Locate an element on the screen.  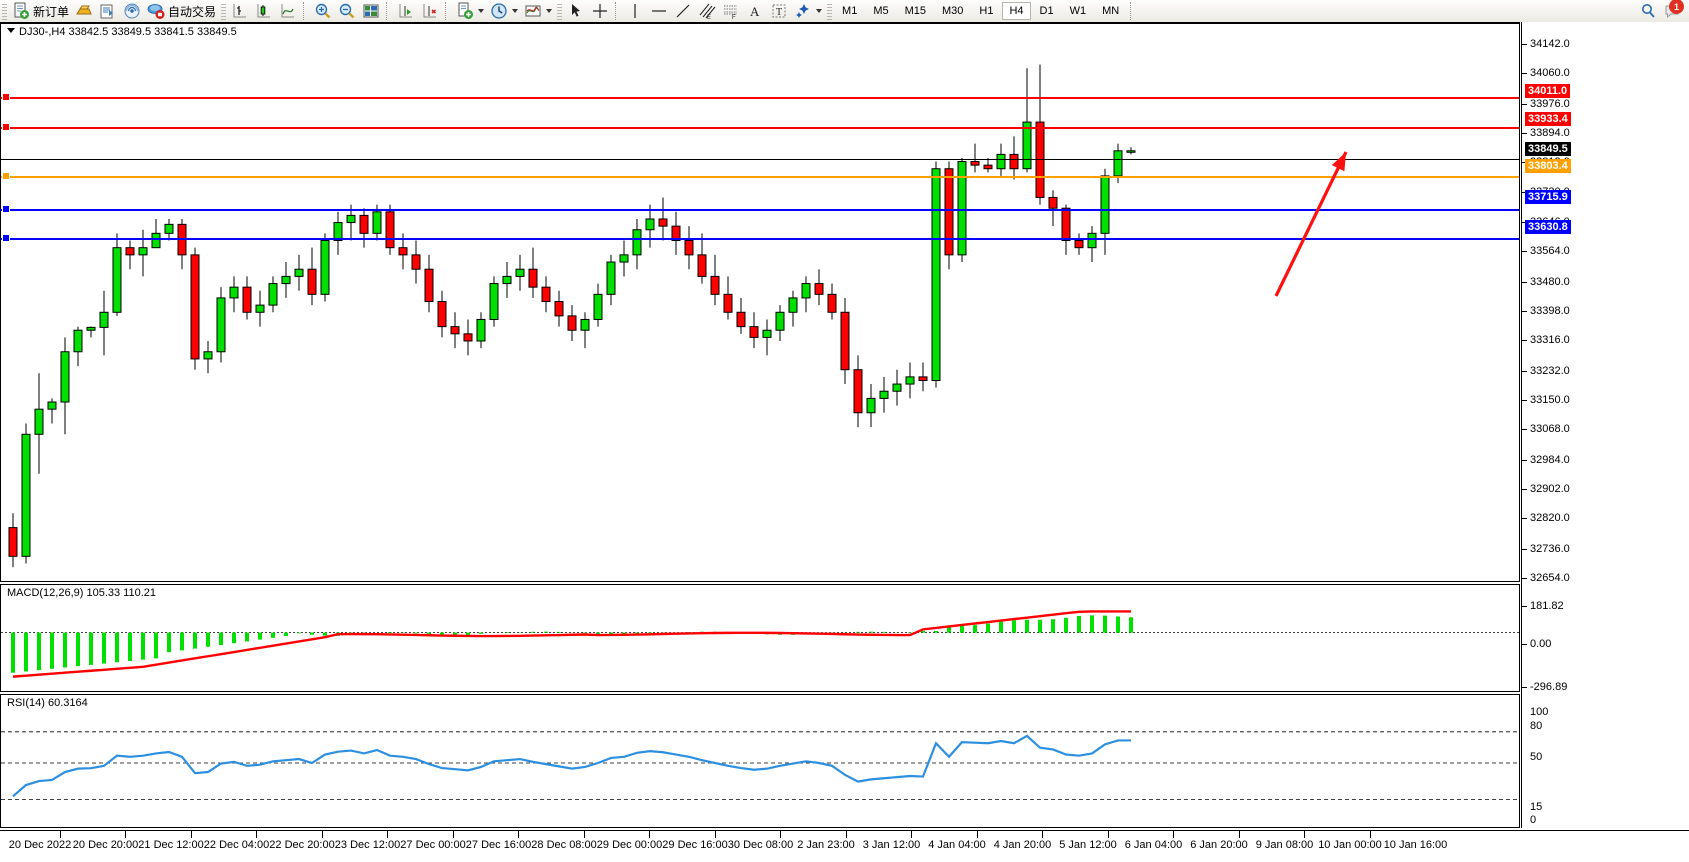
symbol-caret-down-icon is located at coordinates (11, 30).